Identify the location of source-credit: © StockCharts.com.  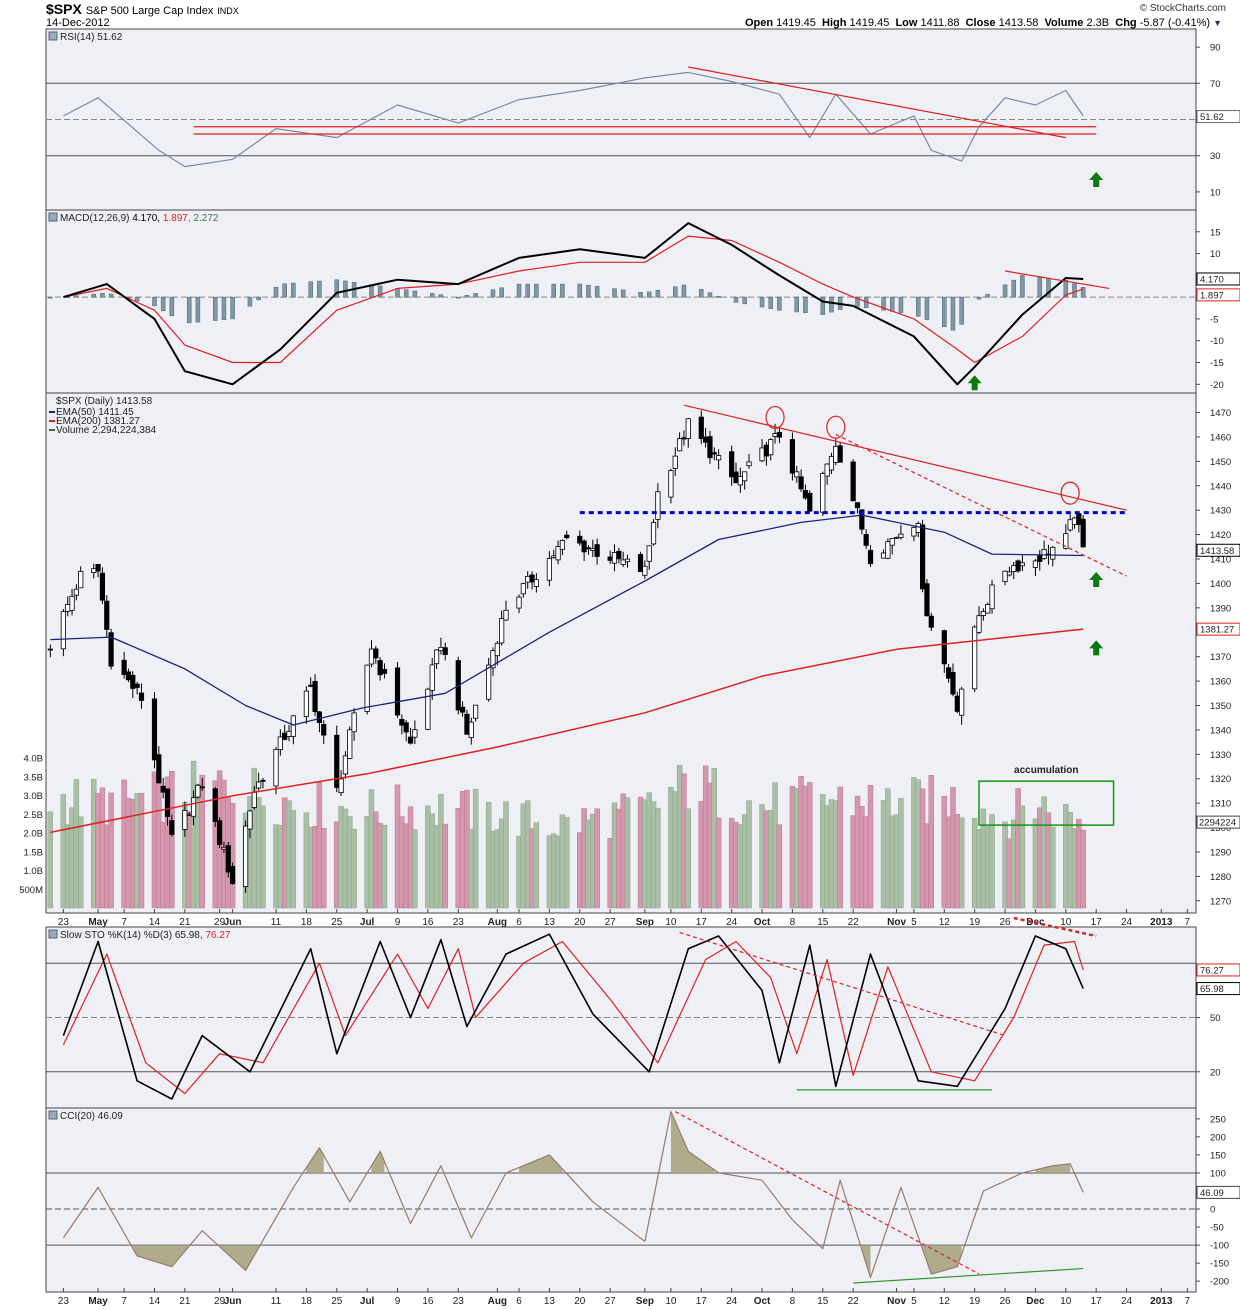
(1182, 8).